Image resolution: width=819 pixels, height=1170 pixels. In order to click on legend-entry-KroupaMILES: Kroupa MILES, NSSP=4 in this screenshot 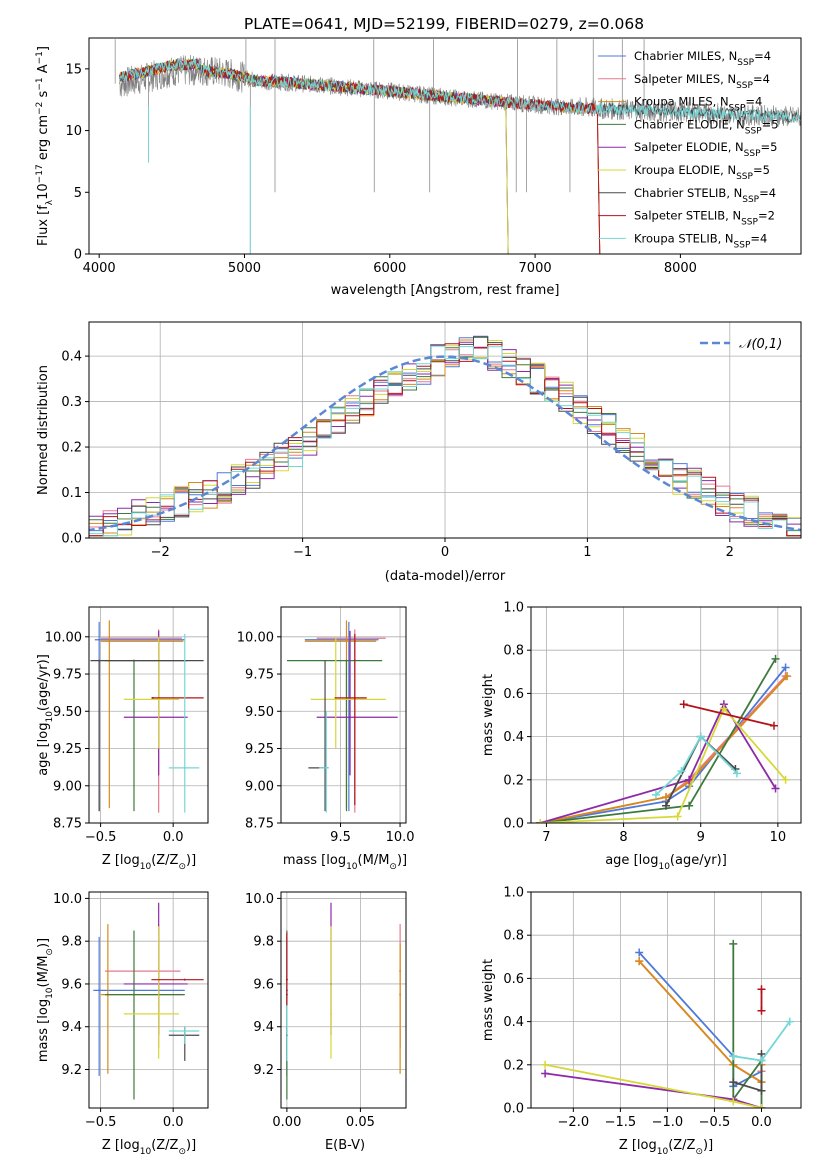, I will do `click(698, 104)`.